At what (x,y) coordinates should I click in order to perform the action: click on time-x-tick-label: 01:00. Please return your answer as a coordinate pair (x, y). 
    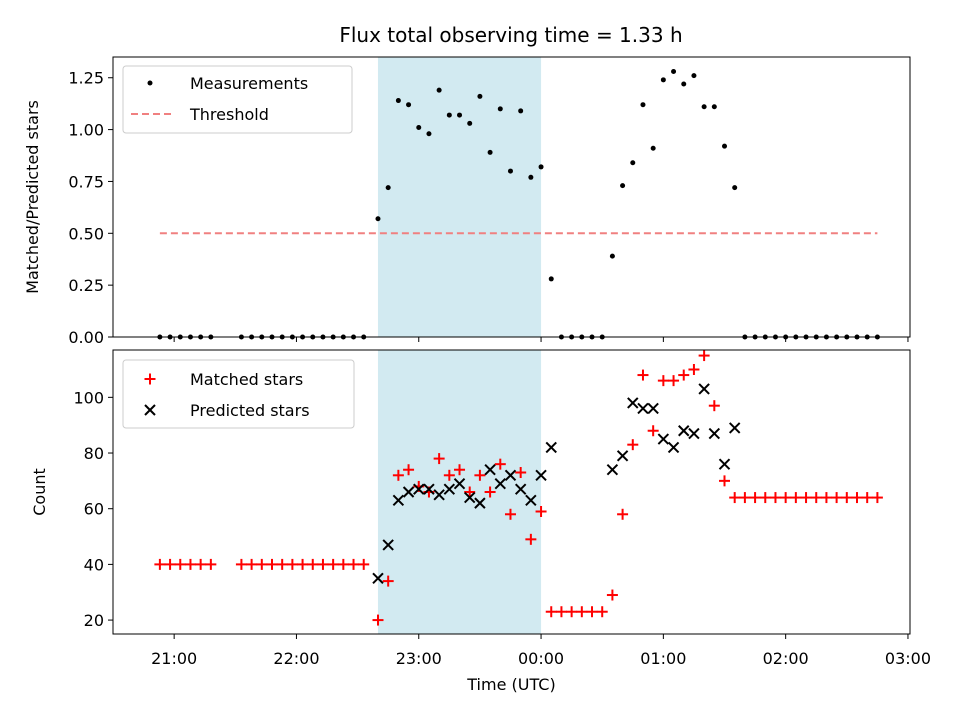
    Looking at the image, I should click on (663, 658).